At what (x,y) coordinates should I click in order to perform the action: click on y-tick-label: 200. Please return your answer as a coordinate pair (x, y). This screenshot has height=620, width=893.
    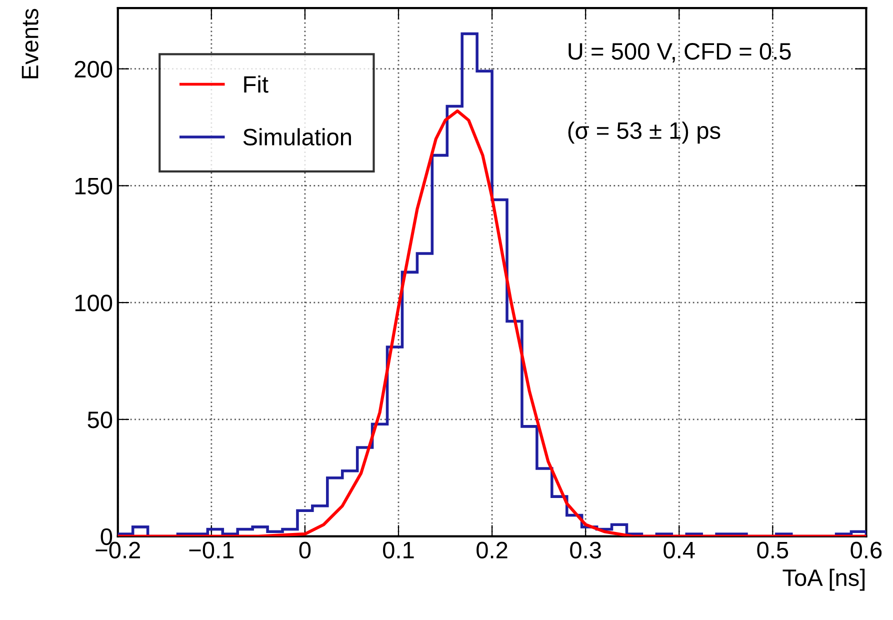
    Looking at the image, I should click on (93, 69).